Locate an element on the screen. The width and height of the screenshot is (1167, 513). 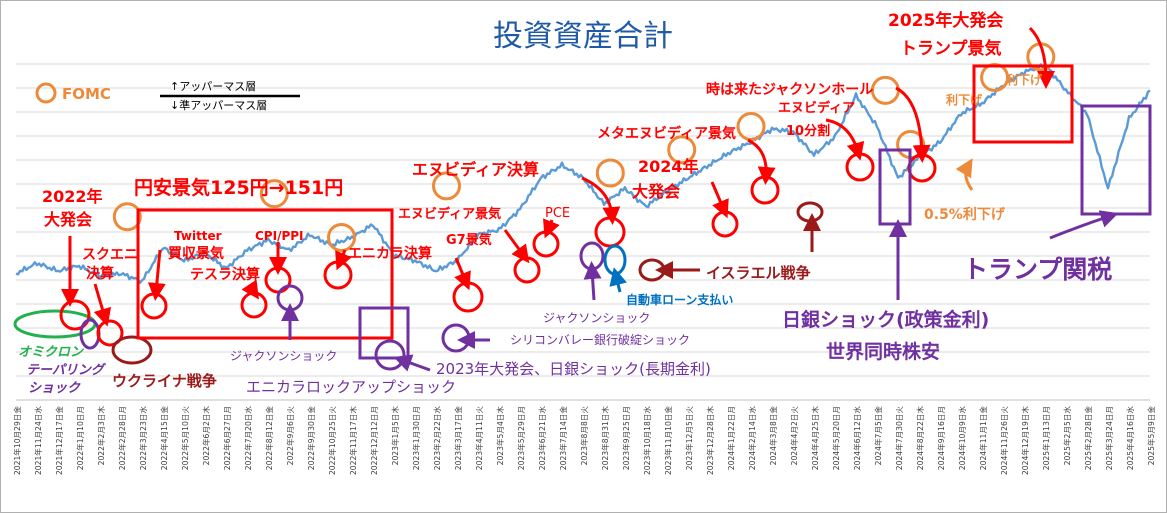
x-tick-label: 2023年5月4日木 is located at coordinates (500, 436).